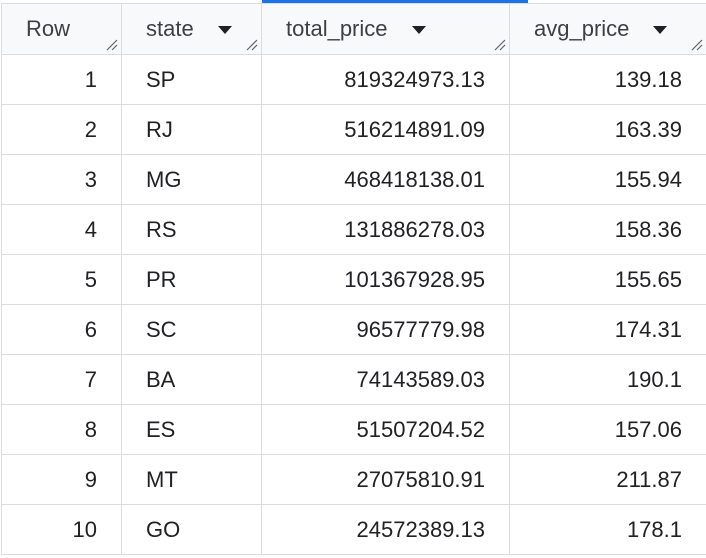  I want to click on state-cell: RS, so click(191, 229).